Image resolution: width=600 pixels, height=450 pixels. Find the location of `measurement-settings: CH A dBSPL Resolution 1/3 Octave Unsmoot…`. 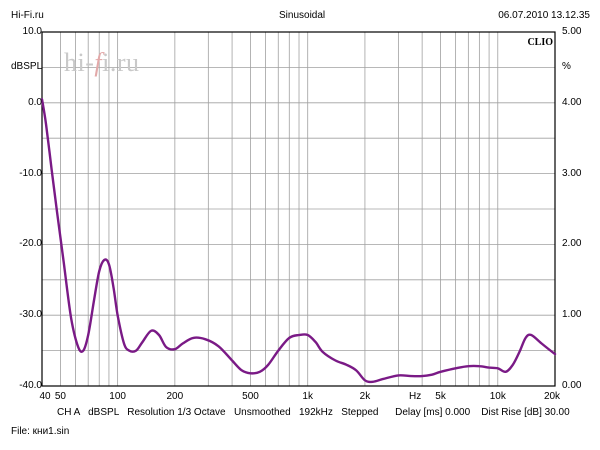

measurement-settings: CH A dBSPL Resolution 1/3 Octave Unsmoot… is located at coordinates (313, 412).